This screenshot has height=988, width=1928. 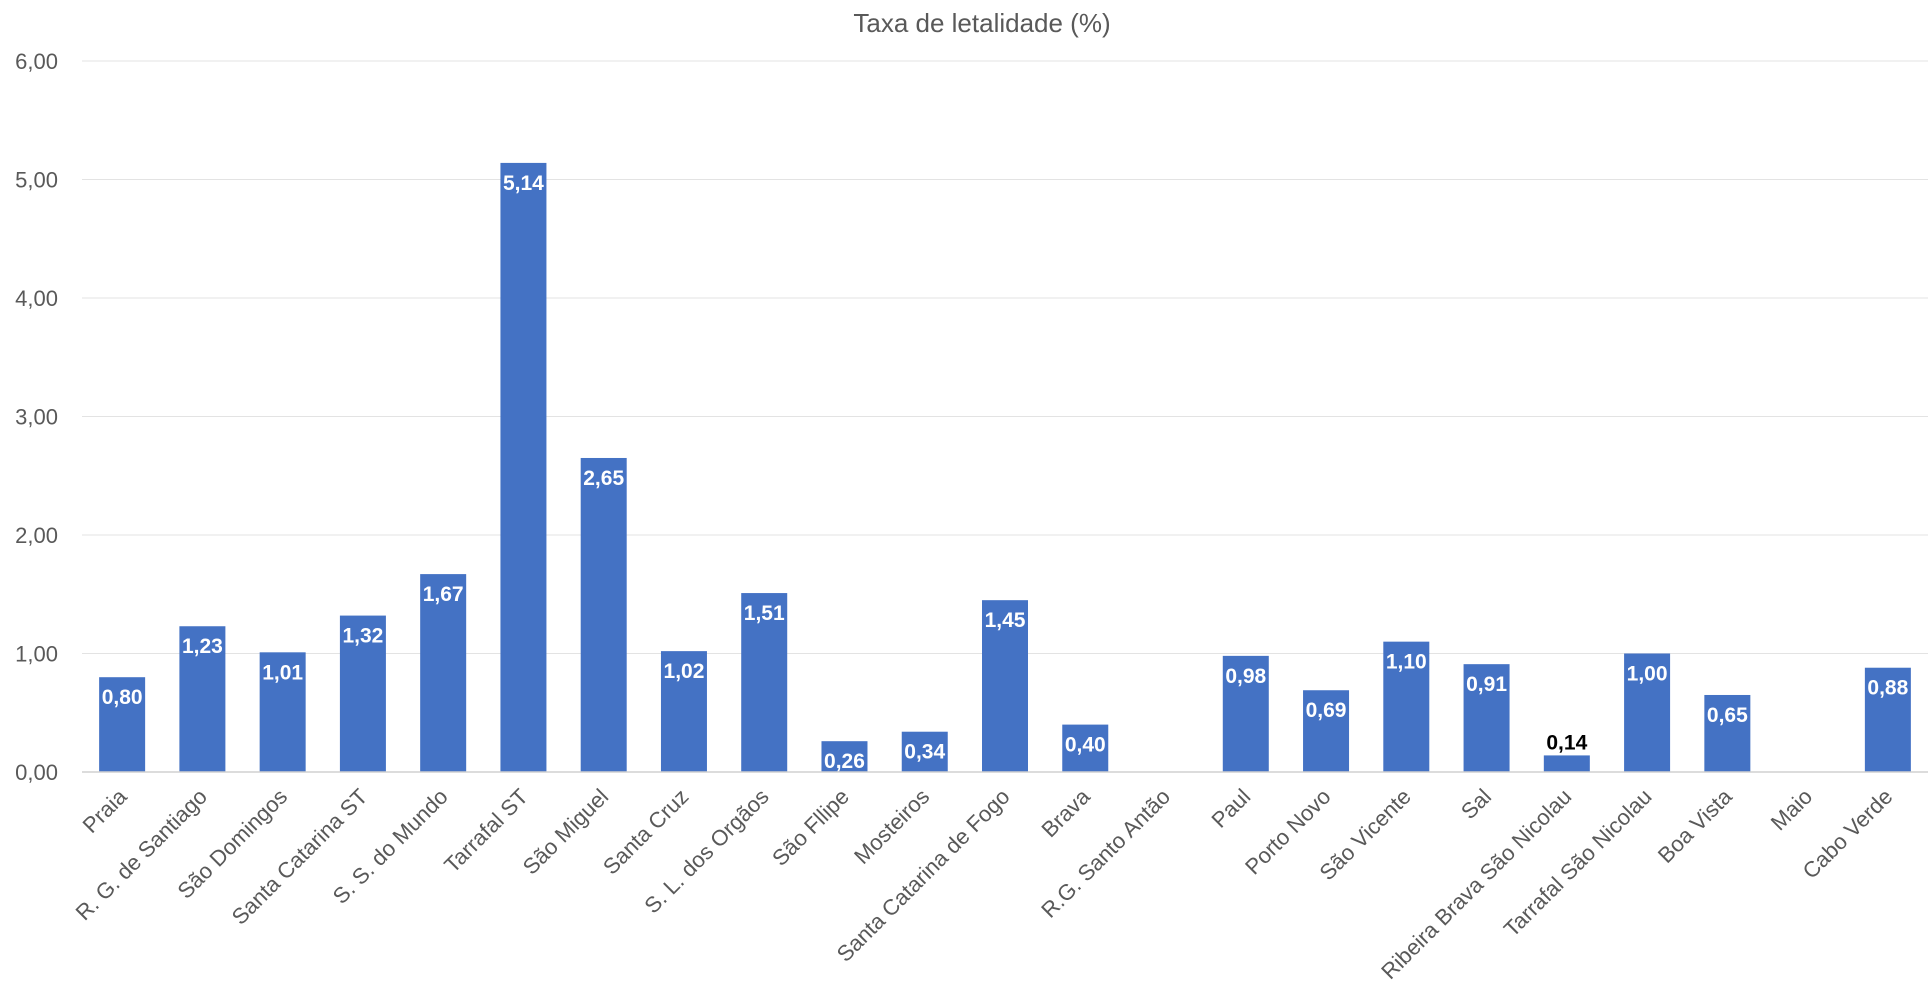 What do you see at coordinates (1578, 863) in the screenshot?
I see `x-category-label: Tarrafal São Nicolau` at bounding box center [1578, 863].